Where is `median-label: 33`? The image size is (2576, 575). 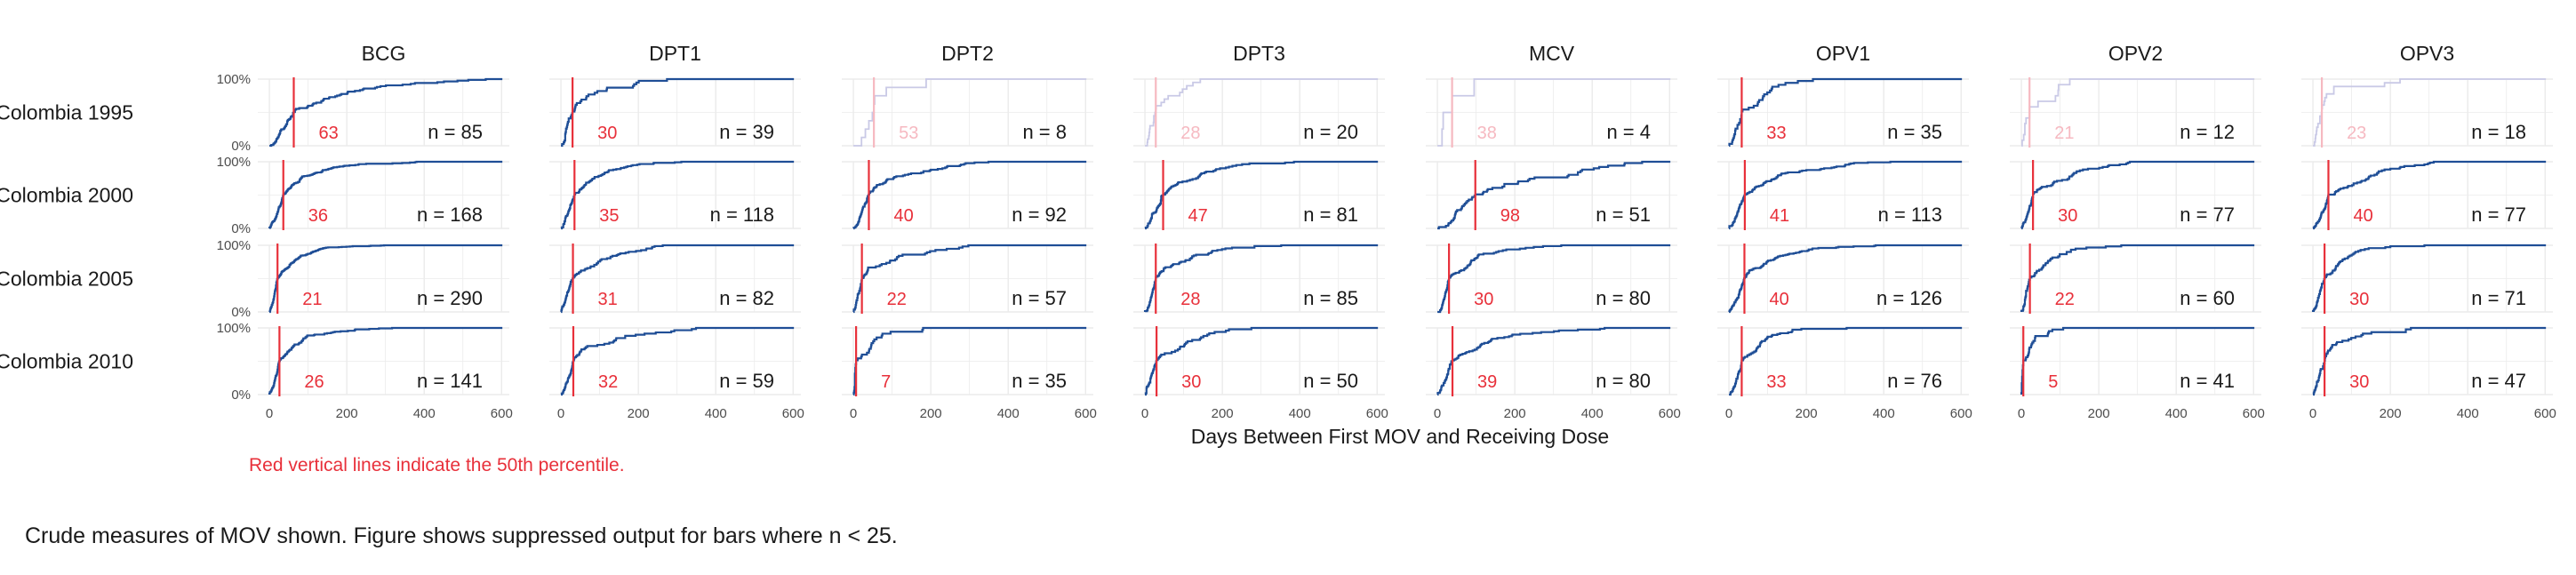
median-label: 33 is located at coordinates (1776, 382).